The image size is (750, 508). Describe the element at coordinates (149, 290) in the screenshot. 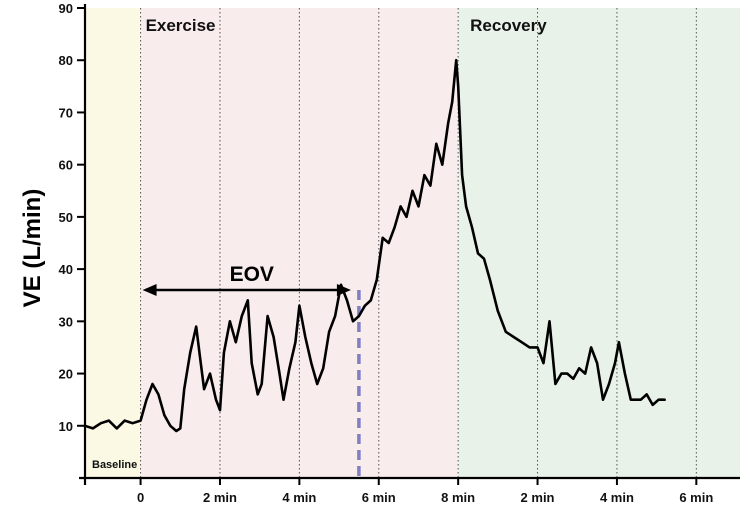

I see `eov-arrowhead-left` at that location.